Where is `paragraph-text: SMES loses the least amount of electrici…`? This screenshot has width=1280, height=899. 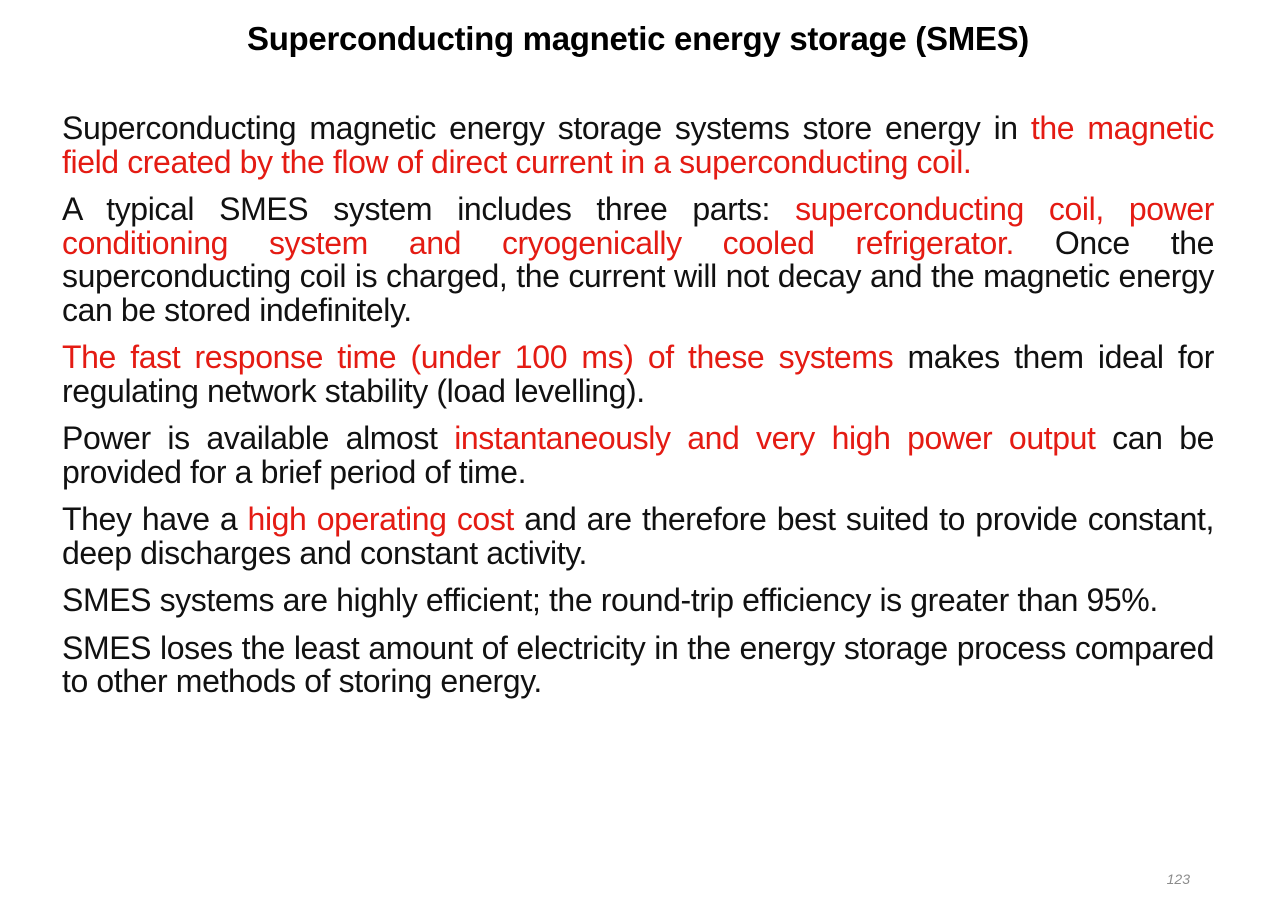
paragraph-text: SMES loses the least amount of electrici… is located at coordinates (638, 664).